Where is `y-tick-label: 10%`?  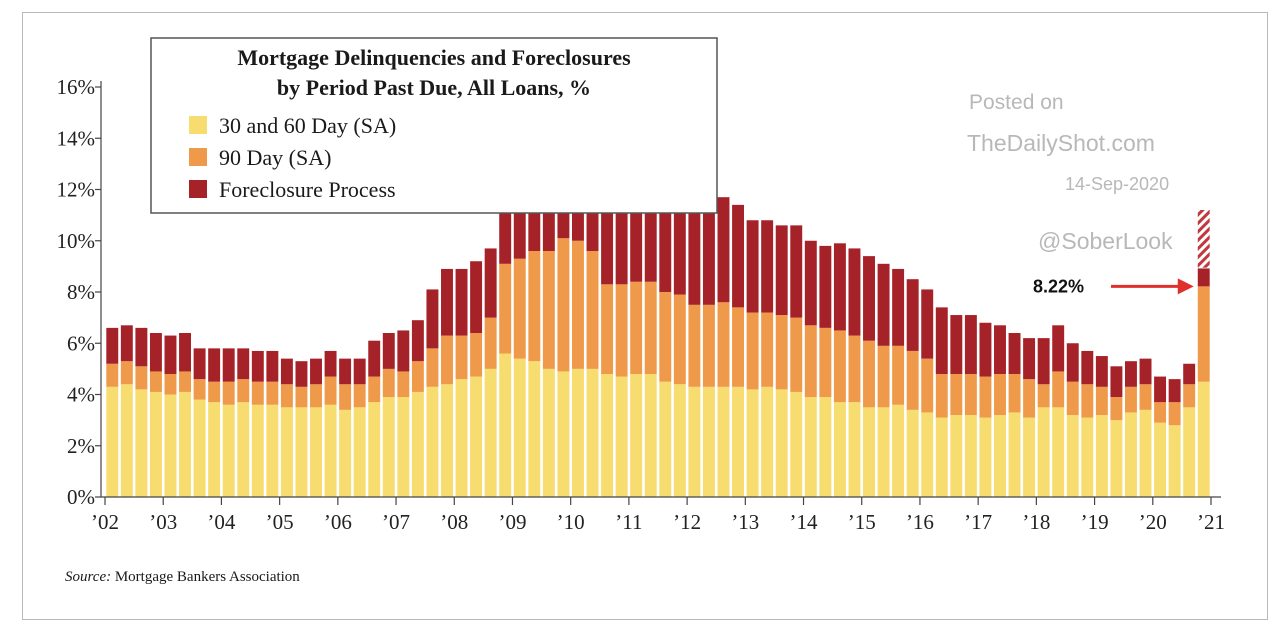 y-tick-label: 10% is located at coordinates (76, 241).